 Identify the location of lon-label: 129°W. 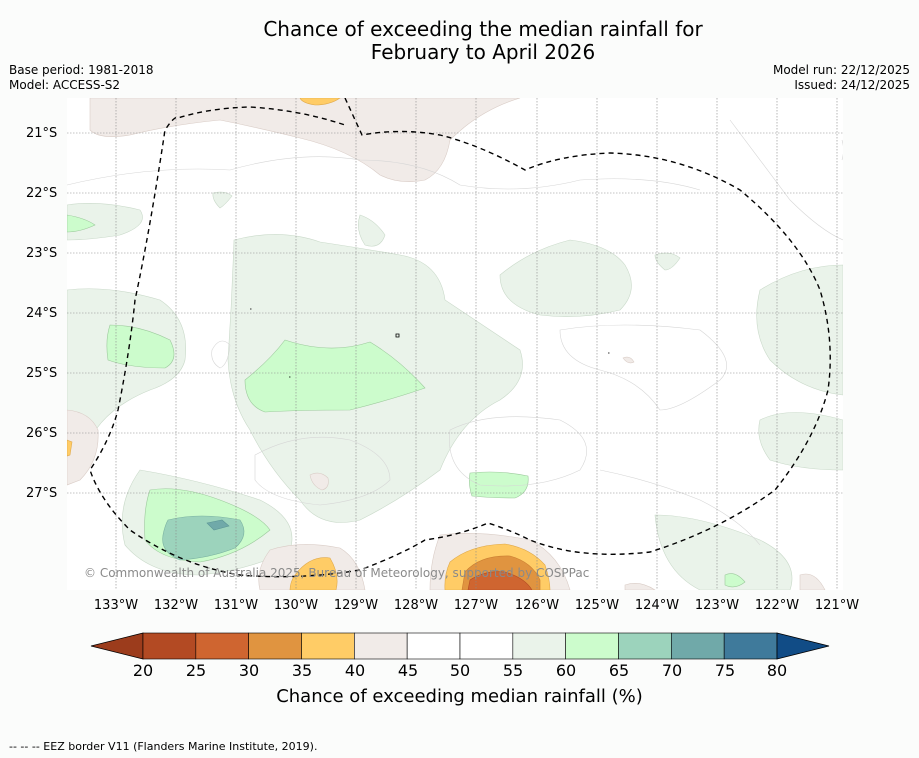
(356, 605).